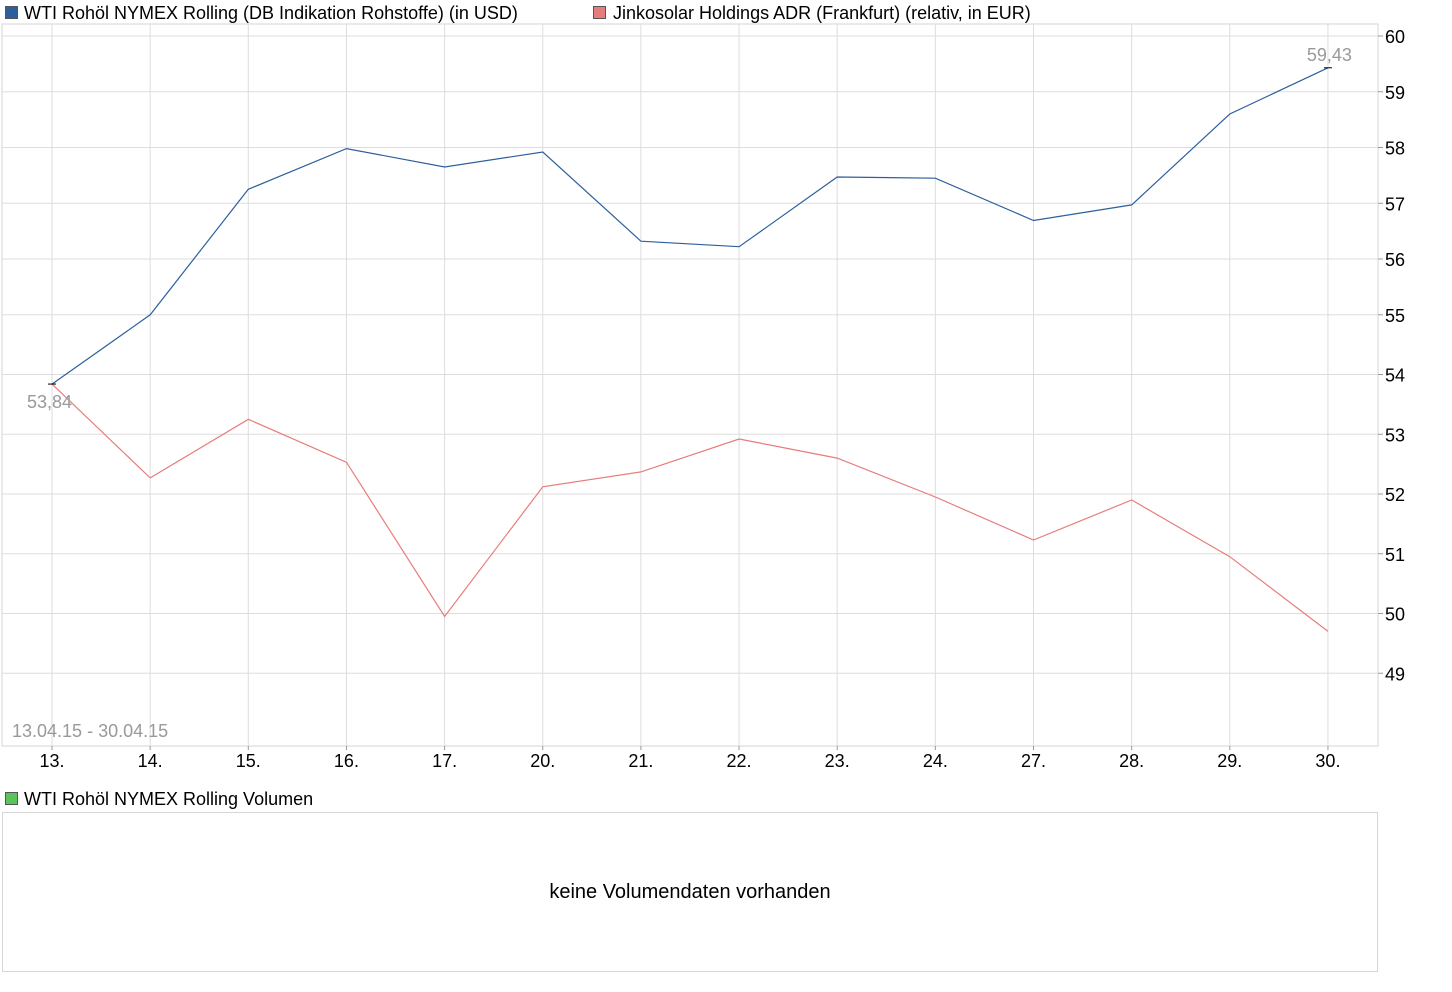 The height and width of the screenshot is (992, 1452). What do you see at coordinates (1395, 495) in the screenshot?
I see `y-tick-label: 52` at bounding box center [1395, 495].